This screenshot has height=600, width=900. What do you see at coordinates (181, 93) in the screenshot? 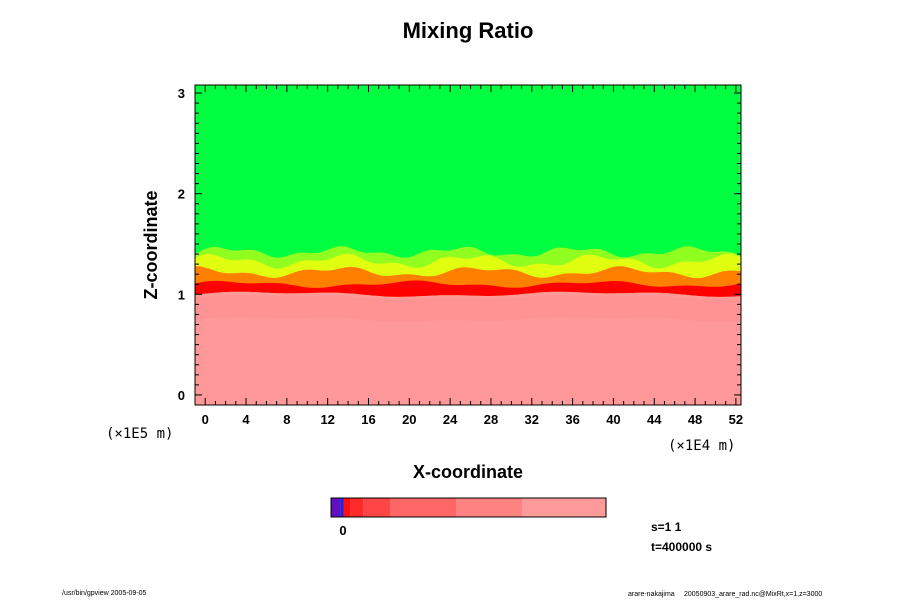
I see `y-tick-label: 3` at bounding box center [181, 93].